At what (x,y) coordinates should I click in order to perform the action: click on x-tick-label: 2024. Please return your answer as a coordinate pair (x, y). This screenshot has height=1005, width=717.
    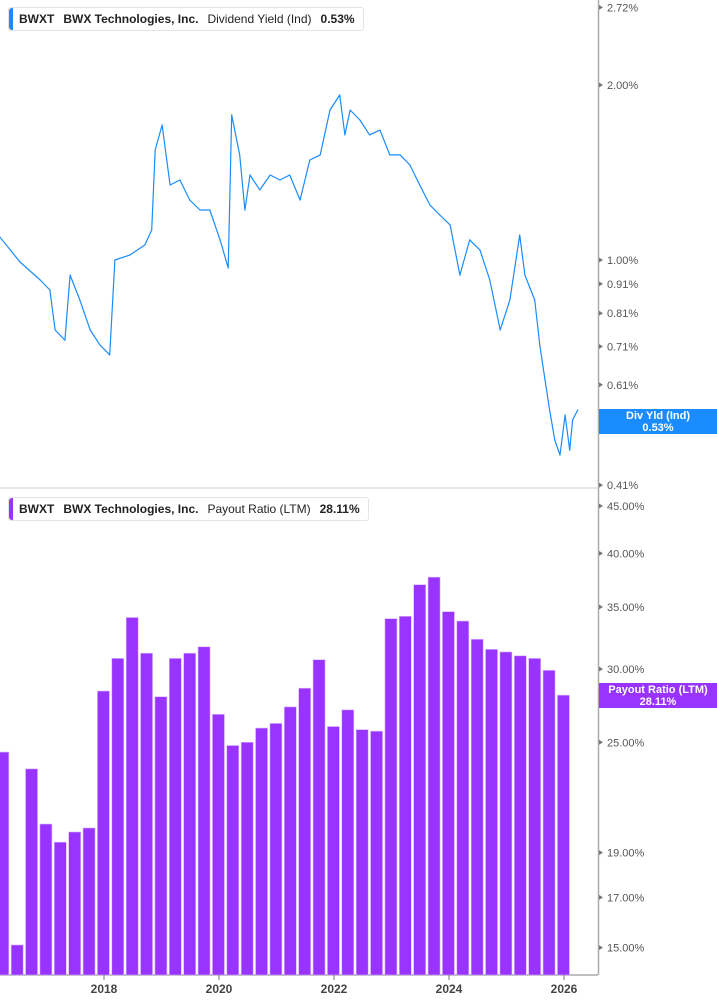
    Looking at the image, I should click on (449, 989).